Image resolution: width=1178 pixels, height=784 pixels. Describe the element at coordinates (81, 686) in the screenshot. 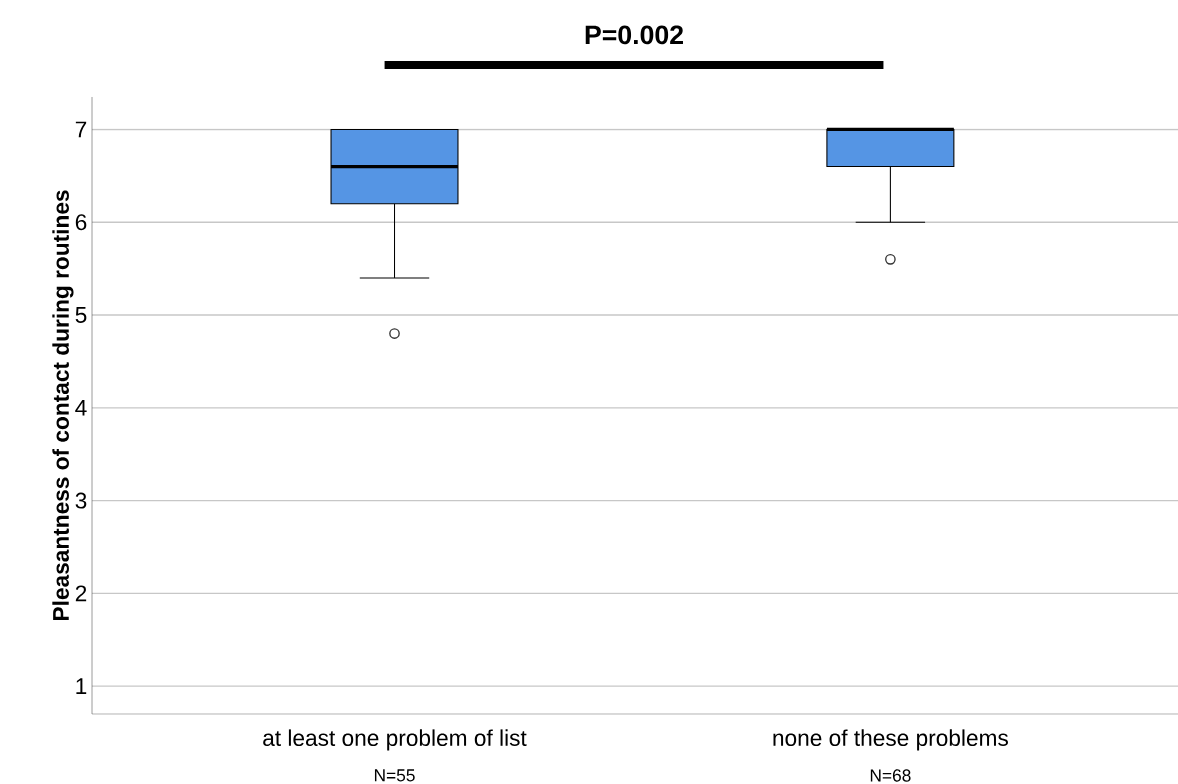

I see `y-tick-label: 1` at that location.